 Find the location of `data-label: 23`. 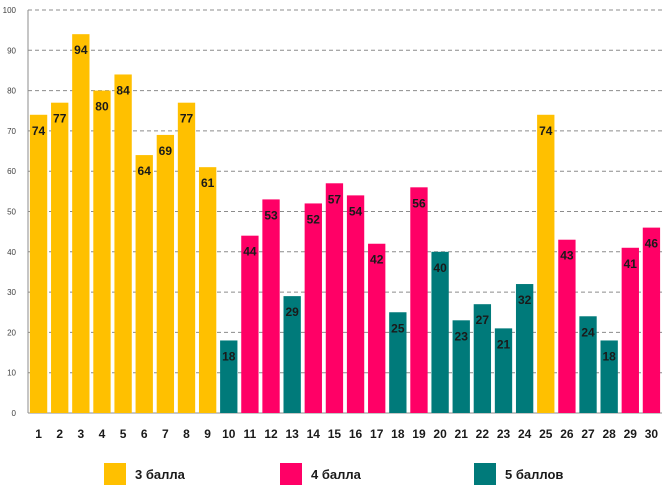

data-label: 23 is located at coordinates (462, 336).